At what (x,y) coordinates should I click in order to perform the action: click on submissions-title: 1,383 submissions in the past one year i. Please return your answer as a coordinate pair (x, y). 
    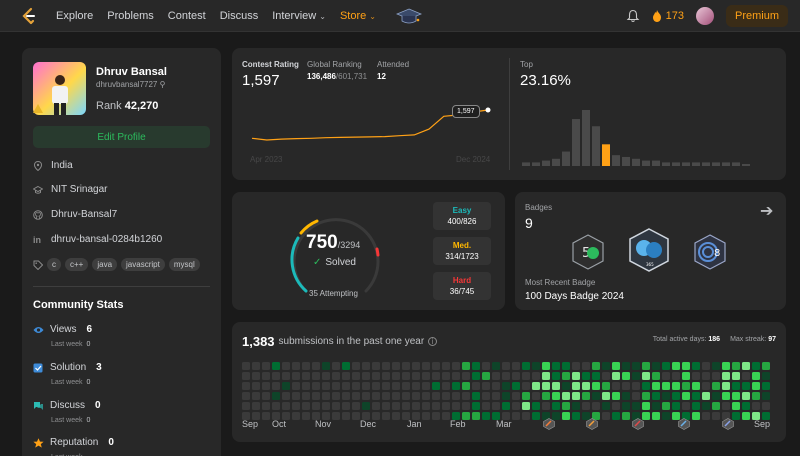
    Looking at the image, I should click on (340, 341).